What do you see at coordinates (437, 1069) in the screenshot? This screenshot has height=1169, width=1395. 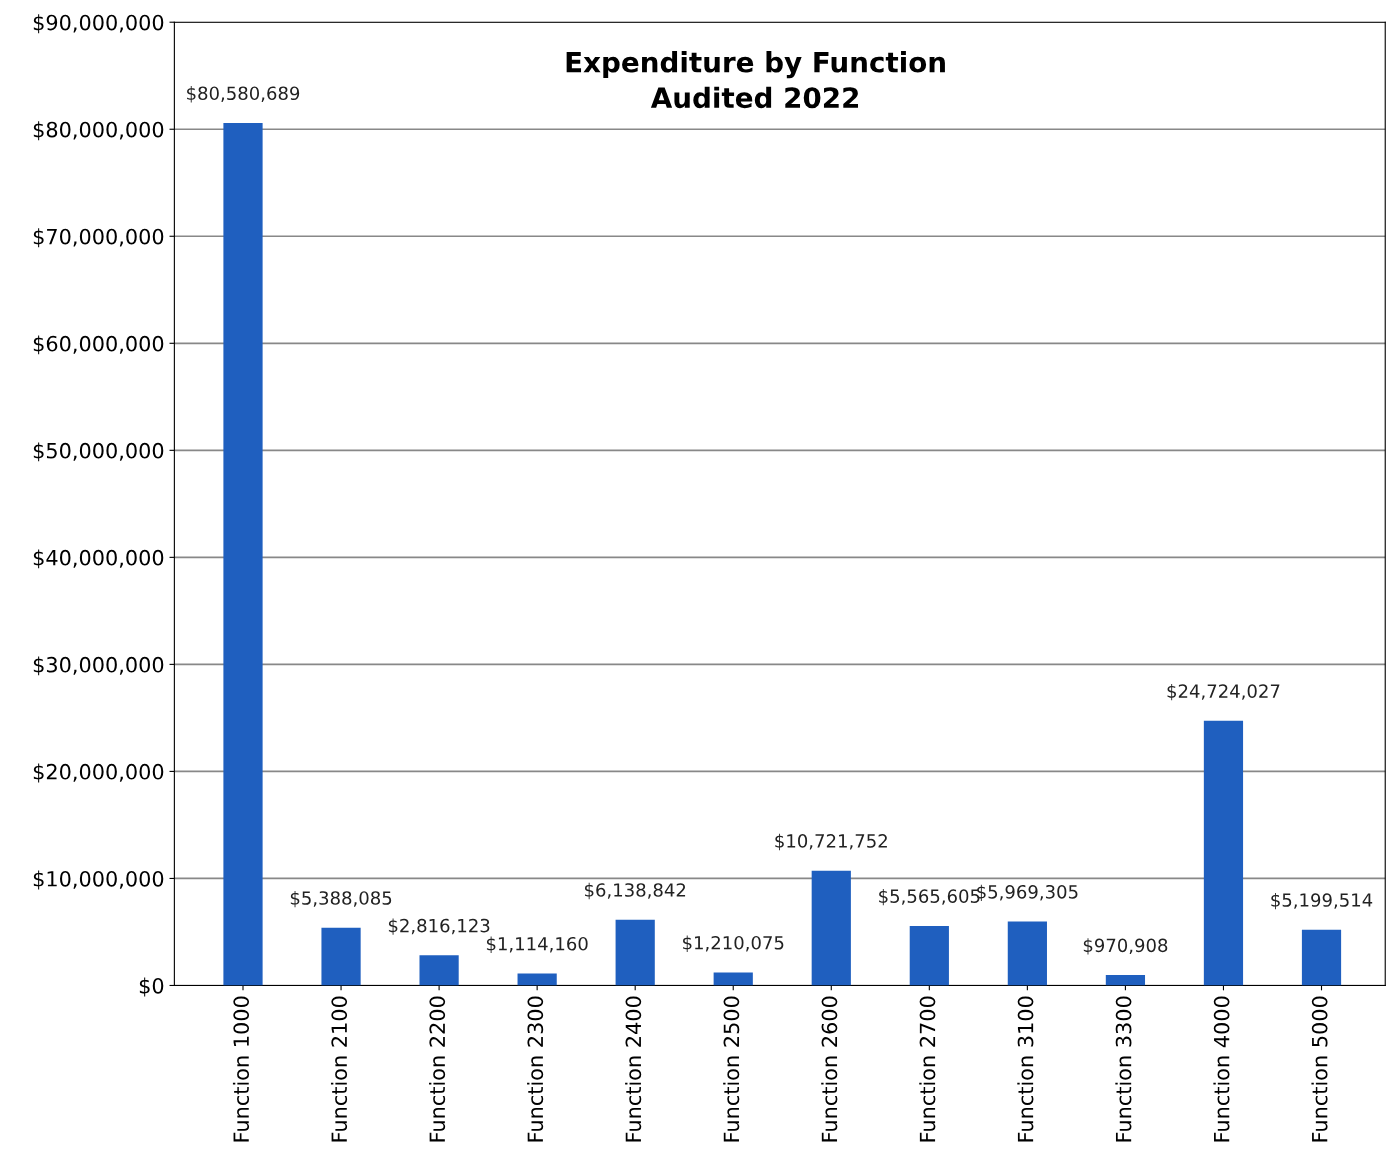 I see `x-tick-label: Function 2200` at bounding box center [437, 1069].